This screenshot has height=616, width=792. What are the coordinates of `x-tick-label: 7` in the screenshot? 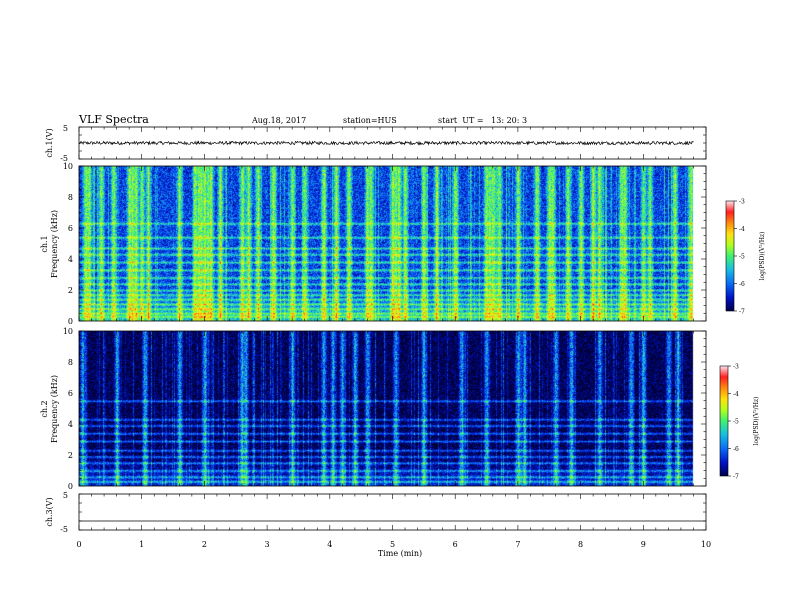 It's located at (517, 544).